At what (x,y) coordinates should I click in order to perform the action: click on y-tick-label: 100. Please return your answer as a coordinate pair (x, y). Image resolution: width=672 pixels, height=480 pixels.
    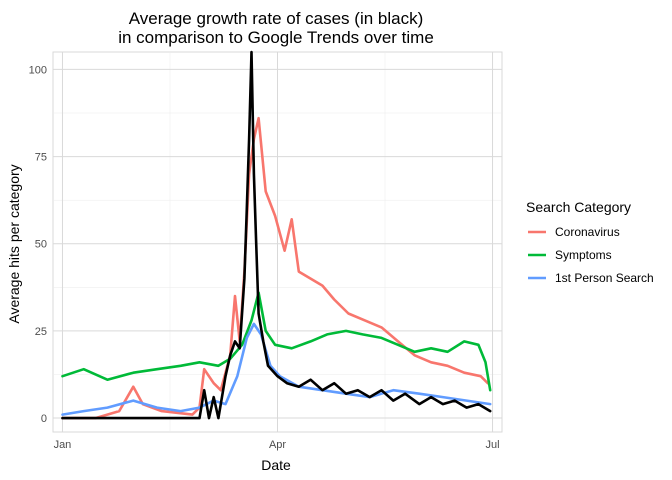
    Looking at the image, I should click on (38, 70).